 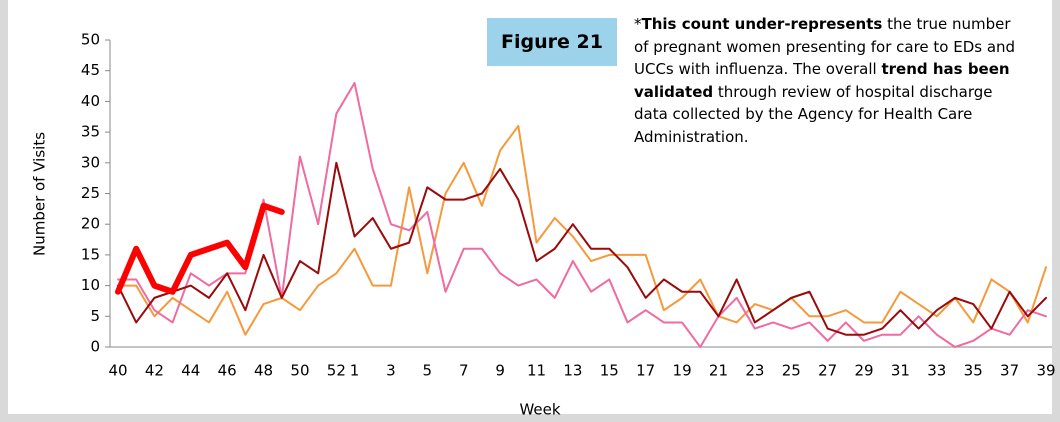 I want to click on series-line, so click(x=200, y=248).